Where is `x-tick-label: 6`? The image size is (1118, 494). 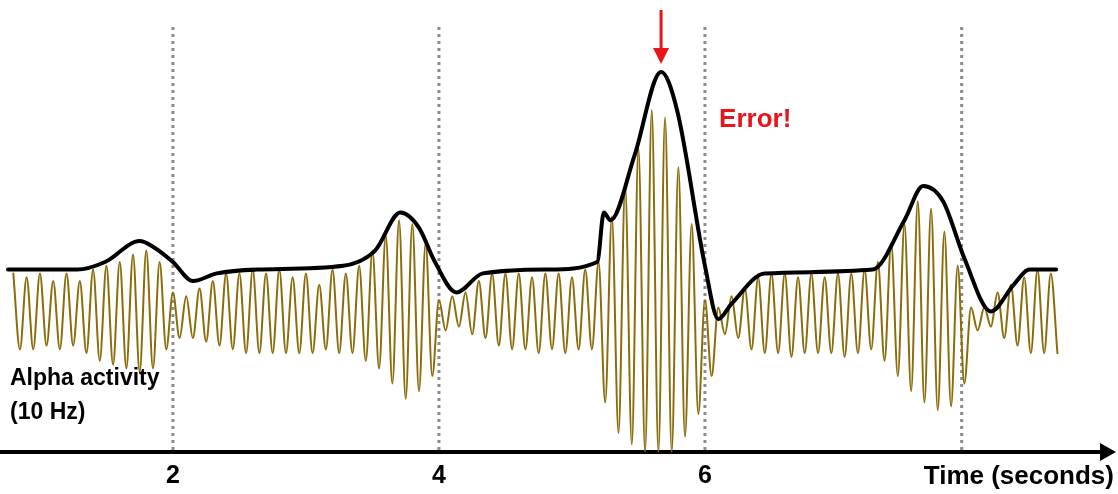 x-tick-label: 6 is located at coordinates (705, 474).